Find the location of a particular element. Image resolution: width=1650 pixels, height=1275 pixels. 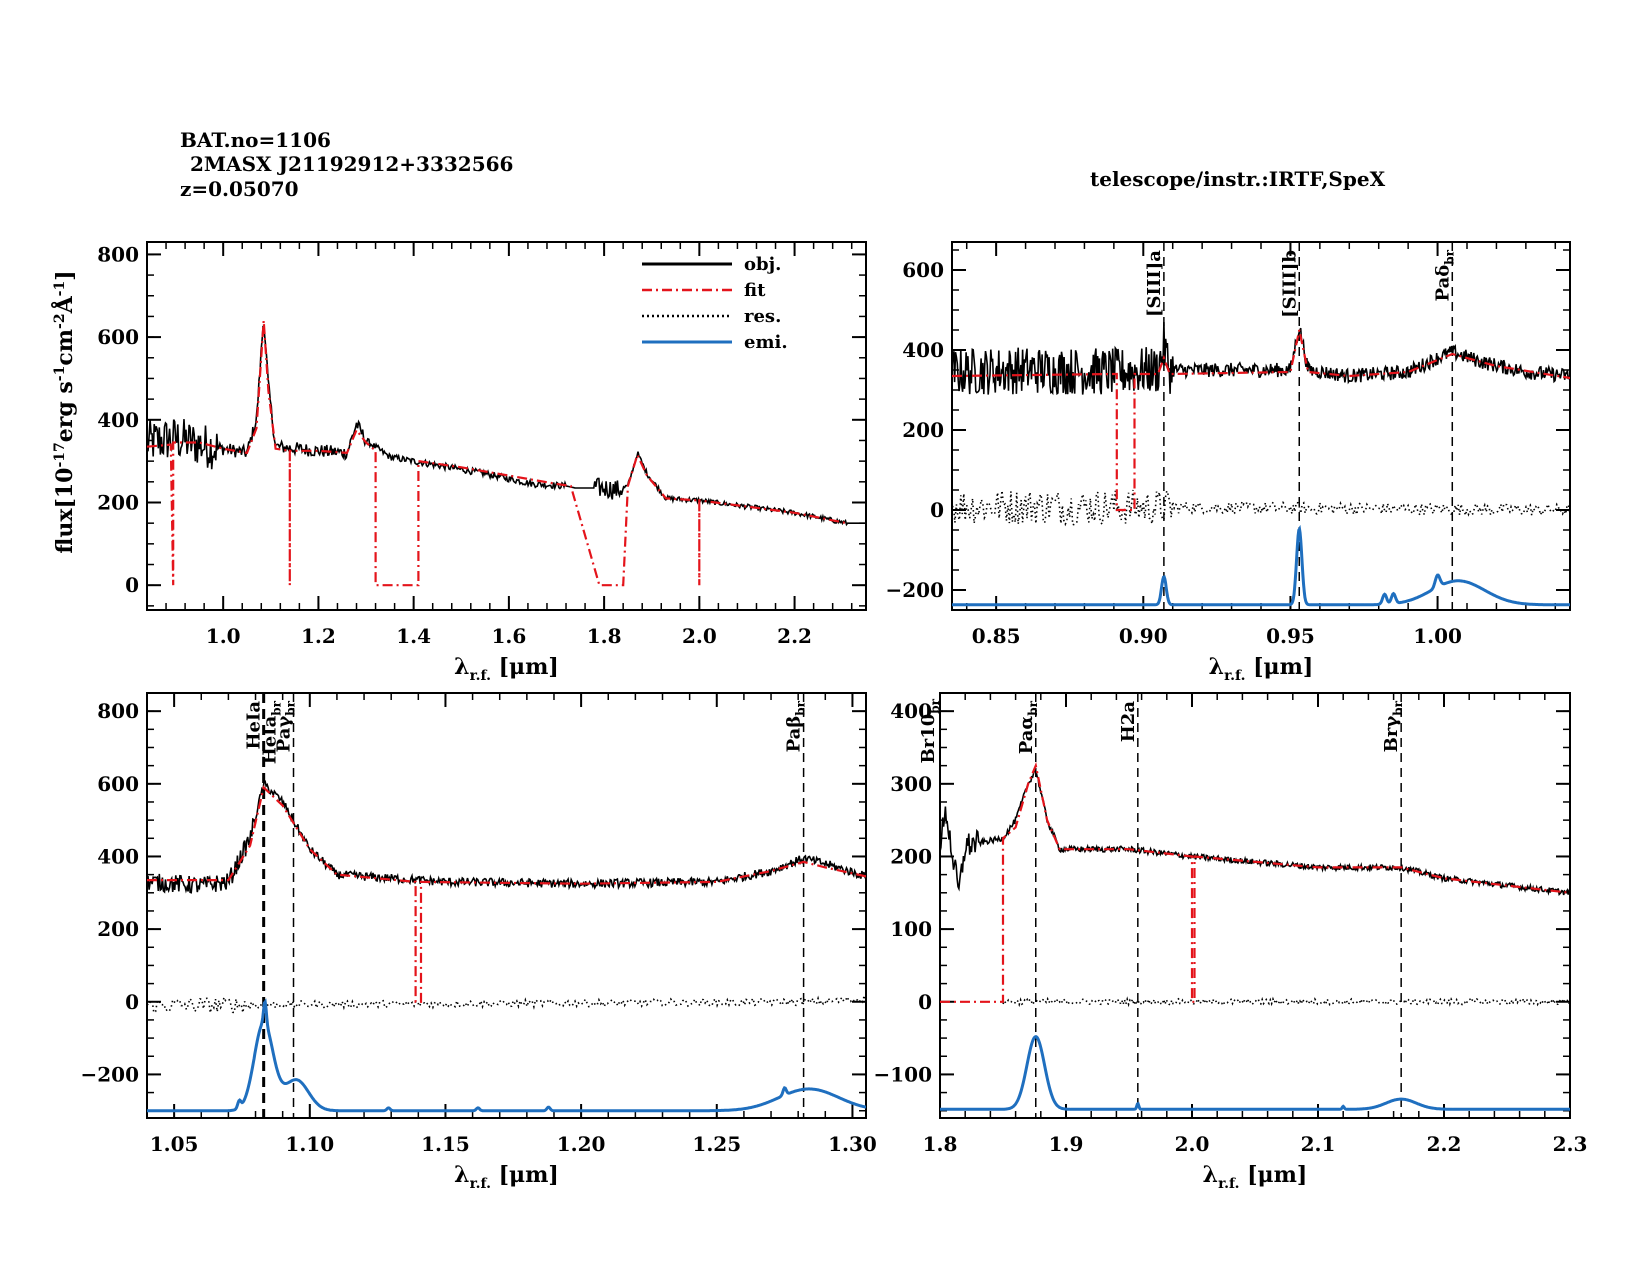

y-axis-label: flux[10-17erg s-1cm-2Å-1] is located at coordinates (64, 411).